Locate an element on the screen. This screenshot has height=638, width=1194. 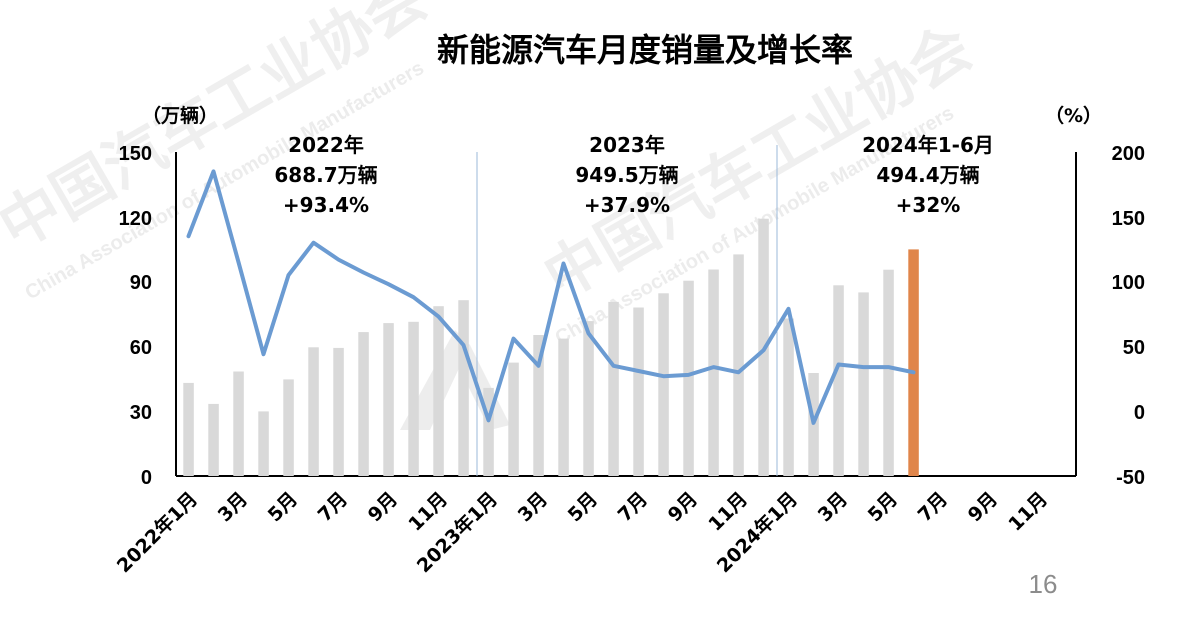
y-left-tick: 0 is located at coordinates (146, 478).